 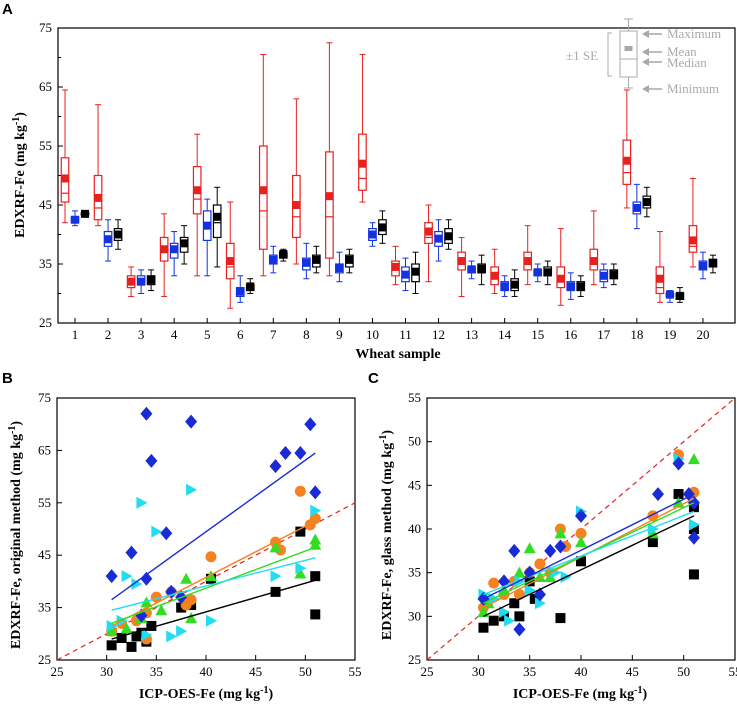 I want to click on x-tick-label: 30, so click(x=106, y=671).